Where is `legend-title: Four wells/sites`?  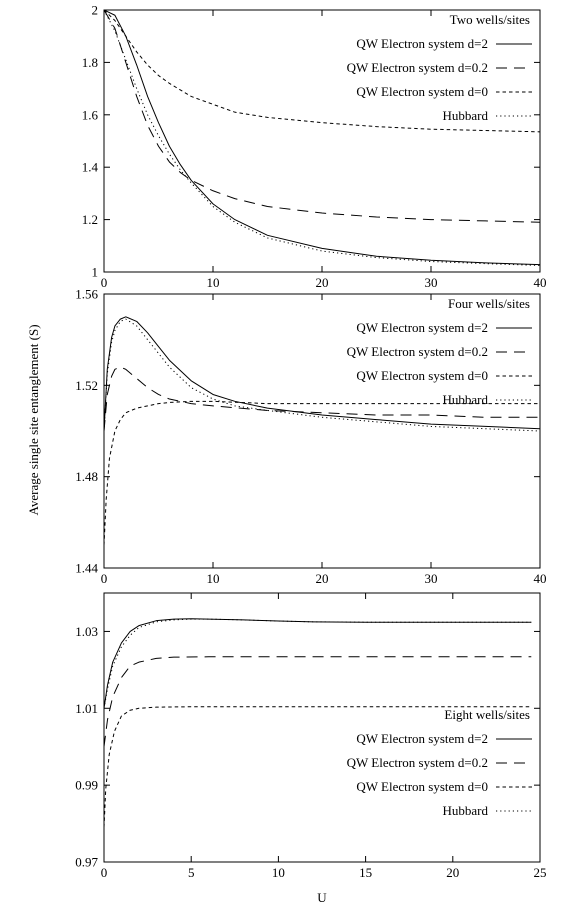 legend-title: Four wells/sites is located at coordinates (489, 303).